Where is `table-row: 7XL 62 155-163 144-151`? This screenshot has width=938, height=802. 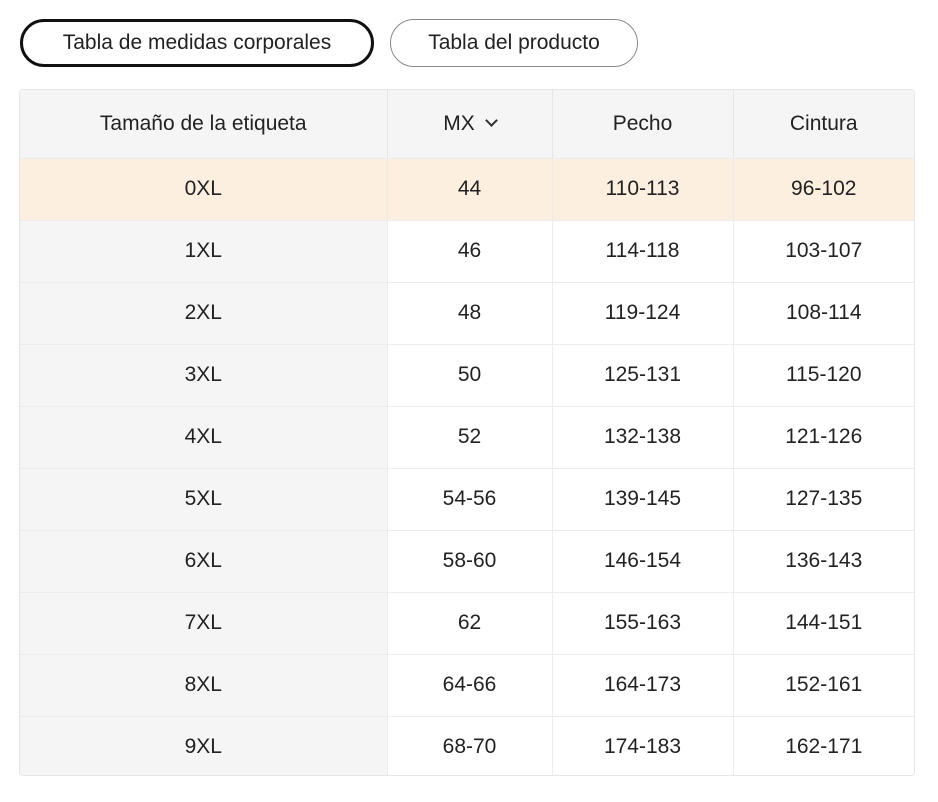
table-row: 7XL 62 155-163 144-151 is located at coordinates (467, 623).